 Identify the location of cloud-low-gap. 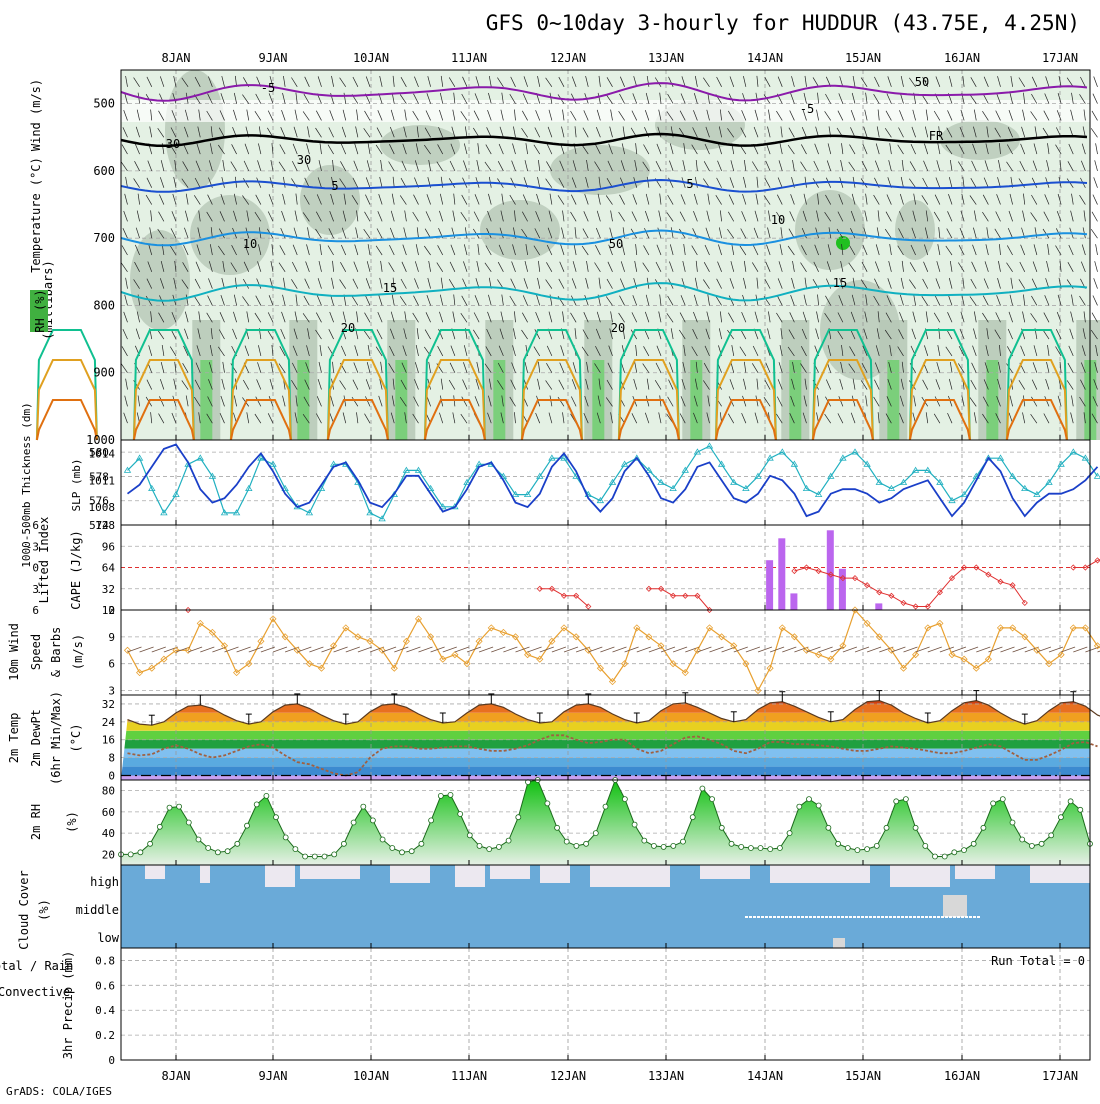
(839, 943).